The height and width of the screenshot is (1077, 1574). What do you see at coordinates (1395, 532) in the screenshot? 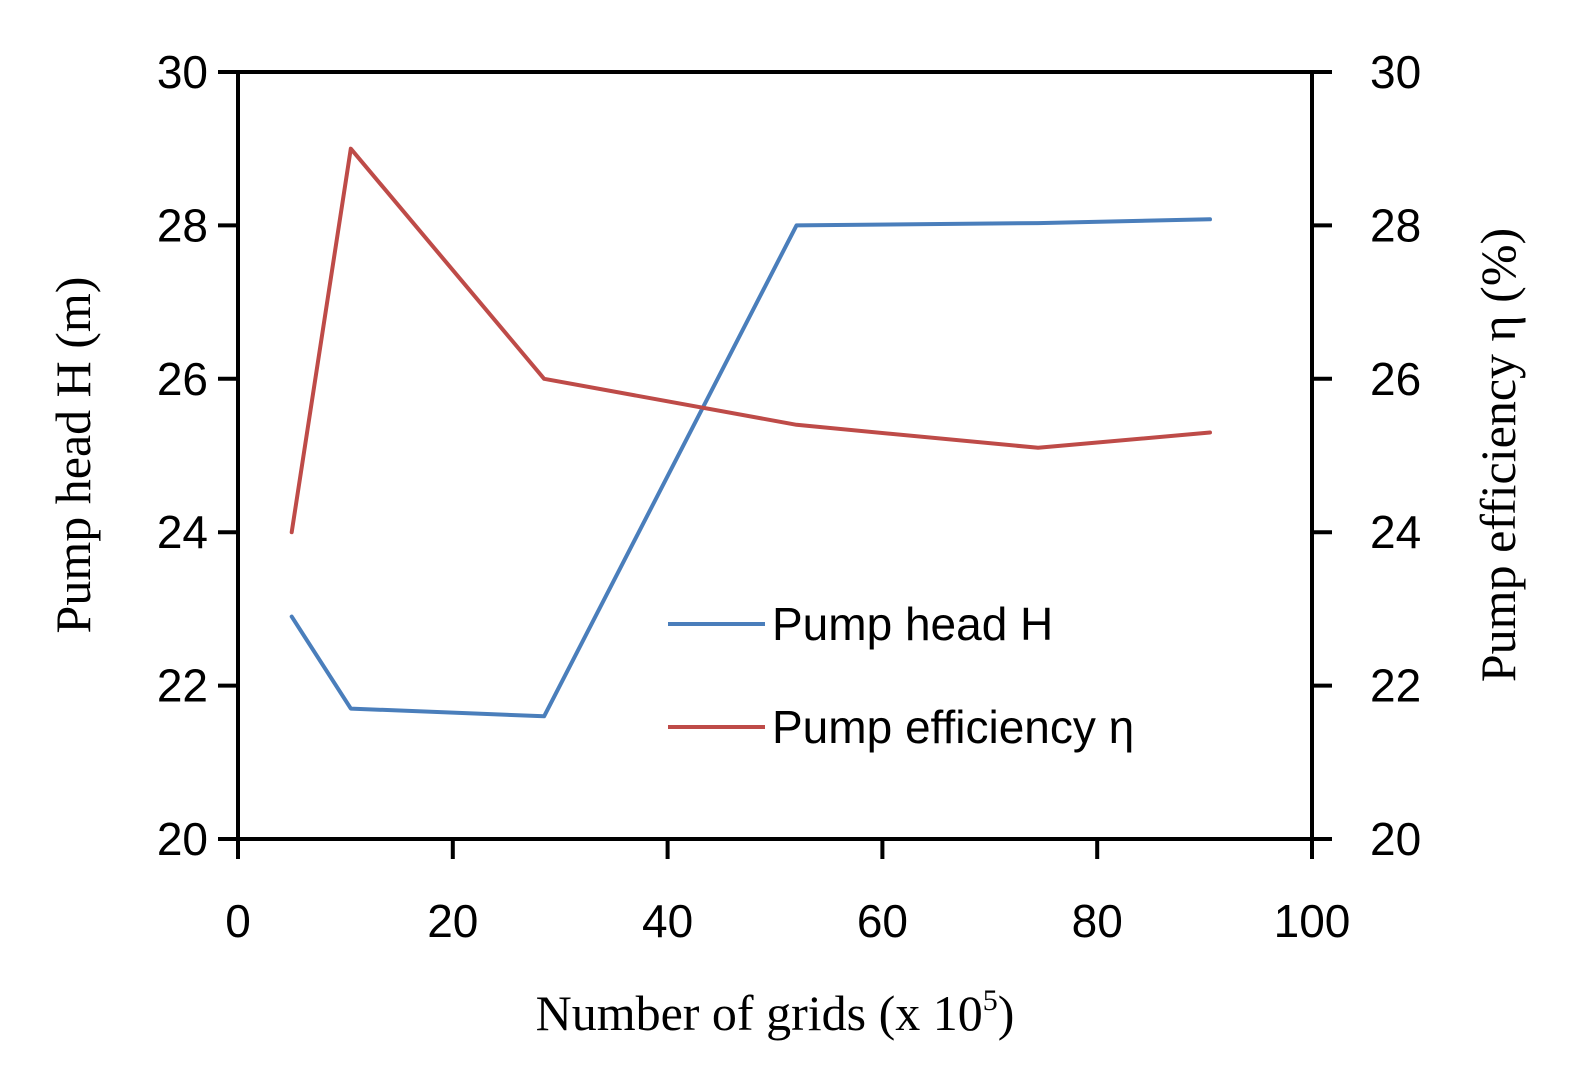
I see `y-right-tick-label: 24` at bounding box center [1395, 532].